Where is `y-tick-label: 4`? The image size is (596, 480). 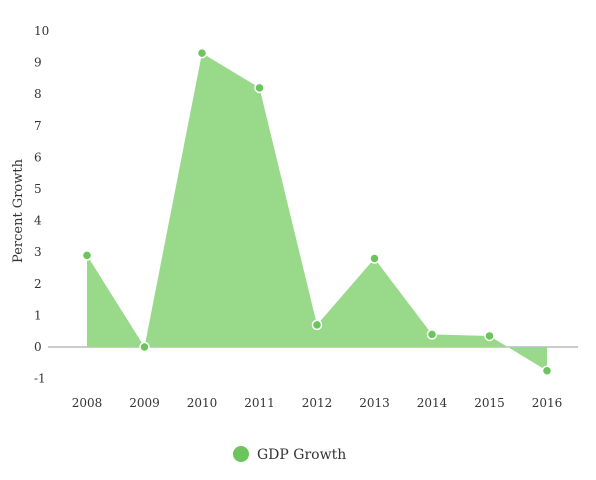 y-tick-label: 4 is located at coordinates (38, 221).